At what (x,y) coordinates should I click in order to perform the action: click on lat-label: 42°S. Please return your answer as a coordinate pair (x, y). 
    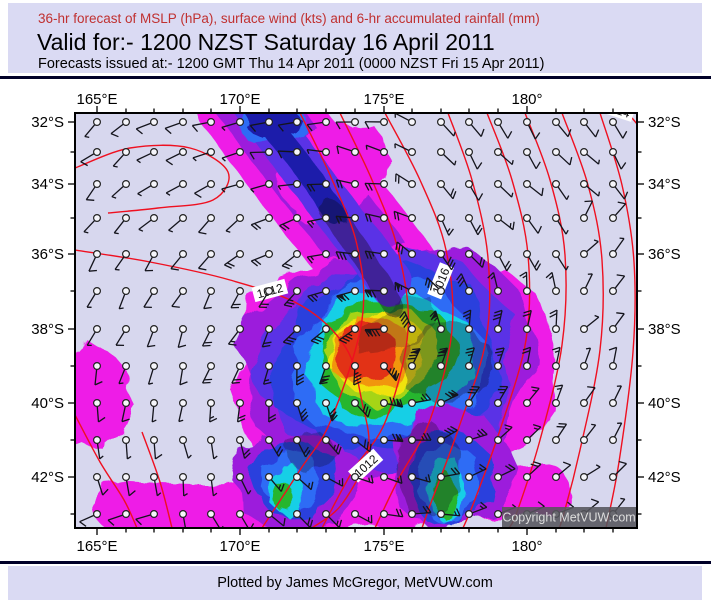
    Looking at the image, I should click on (47, 477).